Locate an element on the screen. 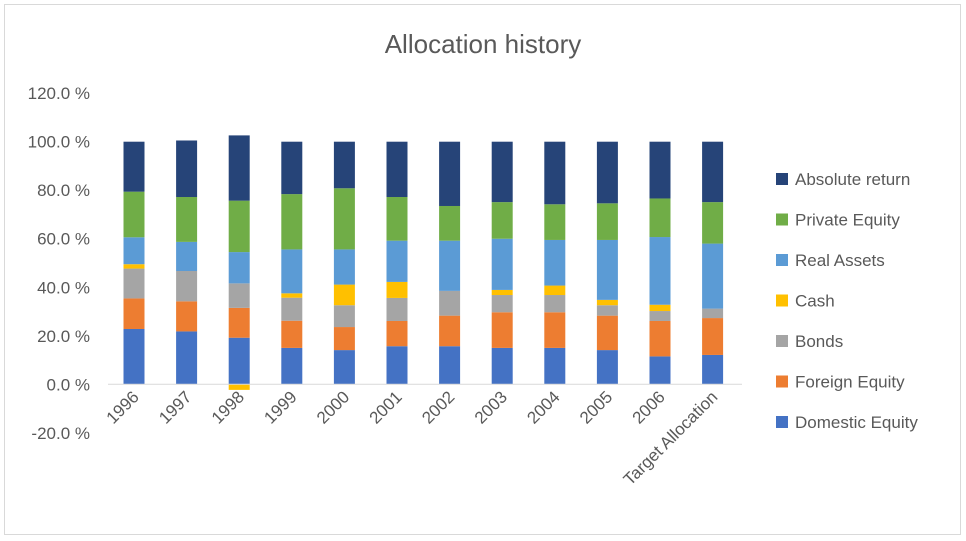 The height and width of the screenshot is (541, 966). y-tick-label: 80.0 % is located at coordinates (63, 190).